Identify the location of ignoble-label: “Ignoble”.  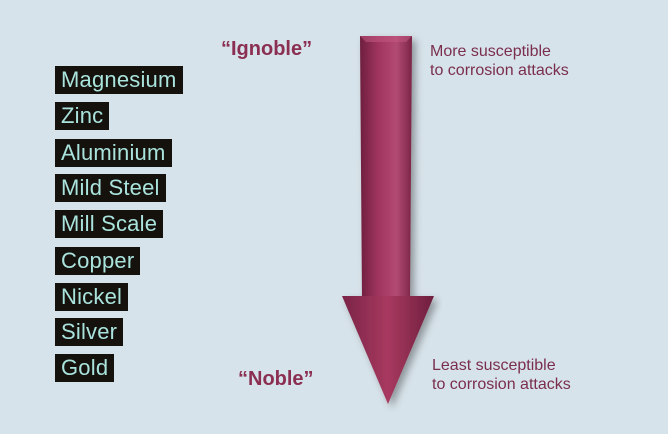
(267, 49).